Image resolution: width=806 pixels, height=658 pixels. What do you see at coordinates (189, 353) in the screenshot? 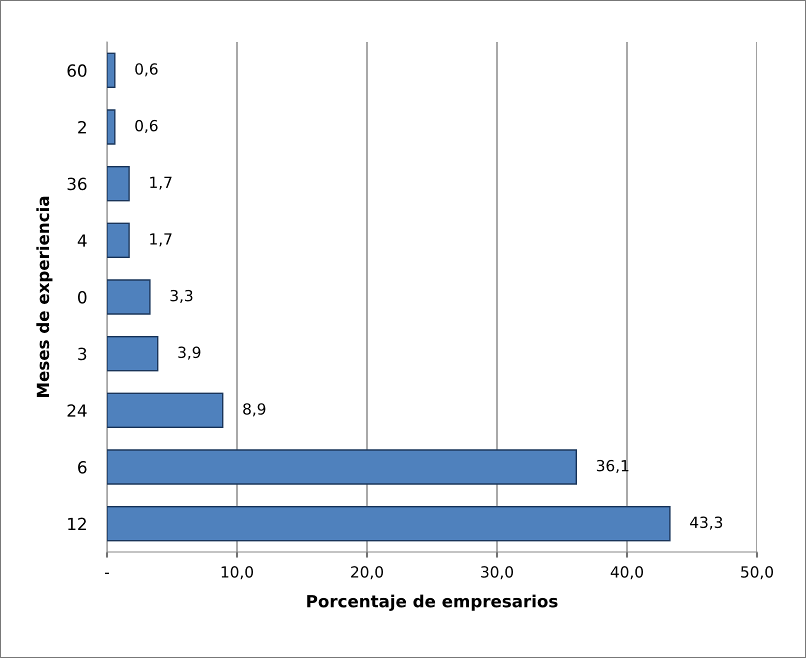
I see `data-label: 3,9` at bounding box center [189, 353].